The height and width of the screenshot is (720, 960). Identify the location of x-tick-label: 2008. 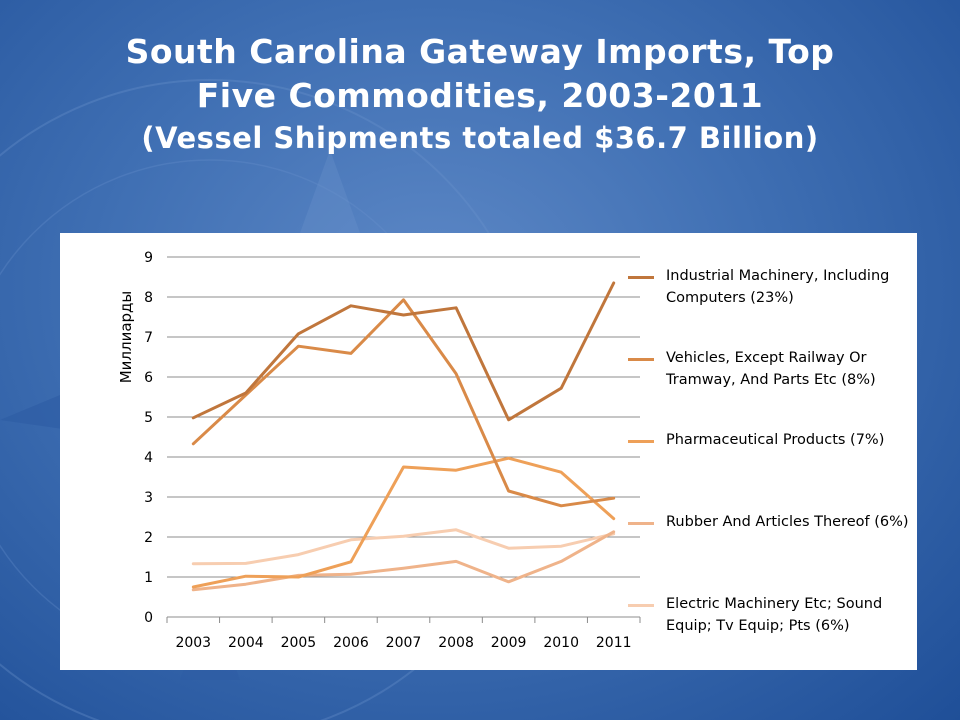
(456, 643).